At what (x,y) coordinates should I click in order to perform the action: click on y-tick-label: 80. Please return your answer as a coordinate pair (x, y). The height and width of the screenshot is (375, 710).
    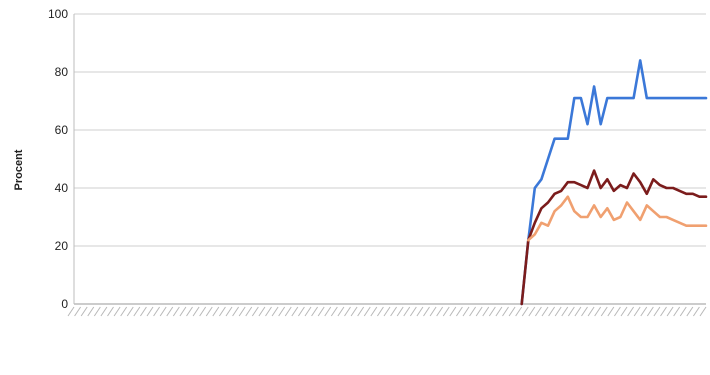
    Looking at the image, I should click on (62, 72).